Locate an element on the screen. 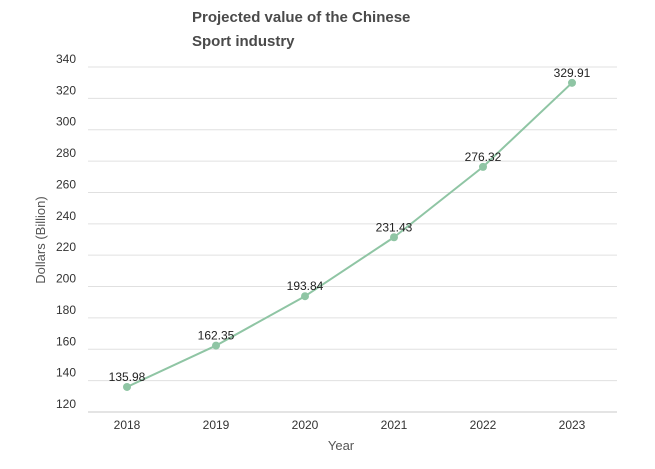  data-label: 135.98 is located at coordinates (127, 377).